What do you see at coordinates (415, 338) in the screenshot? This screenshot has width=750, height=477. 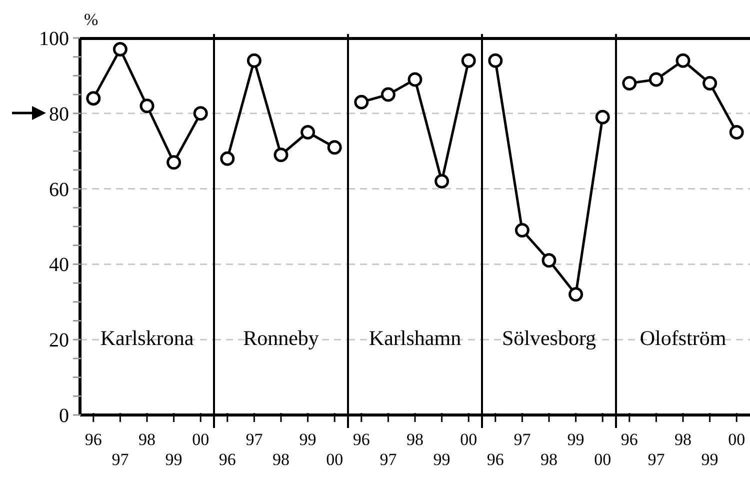 I see `text: Karlshamn` at bounding box center [415, 338].